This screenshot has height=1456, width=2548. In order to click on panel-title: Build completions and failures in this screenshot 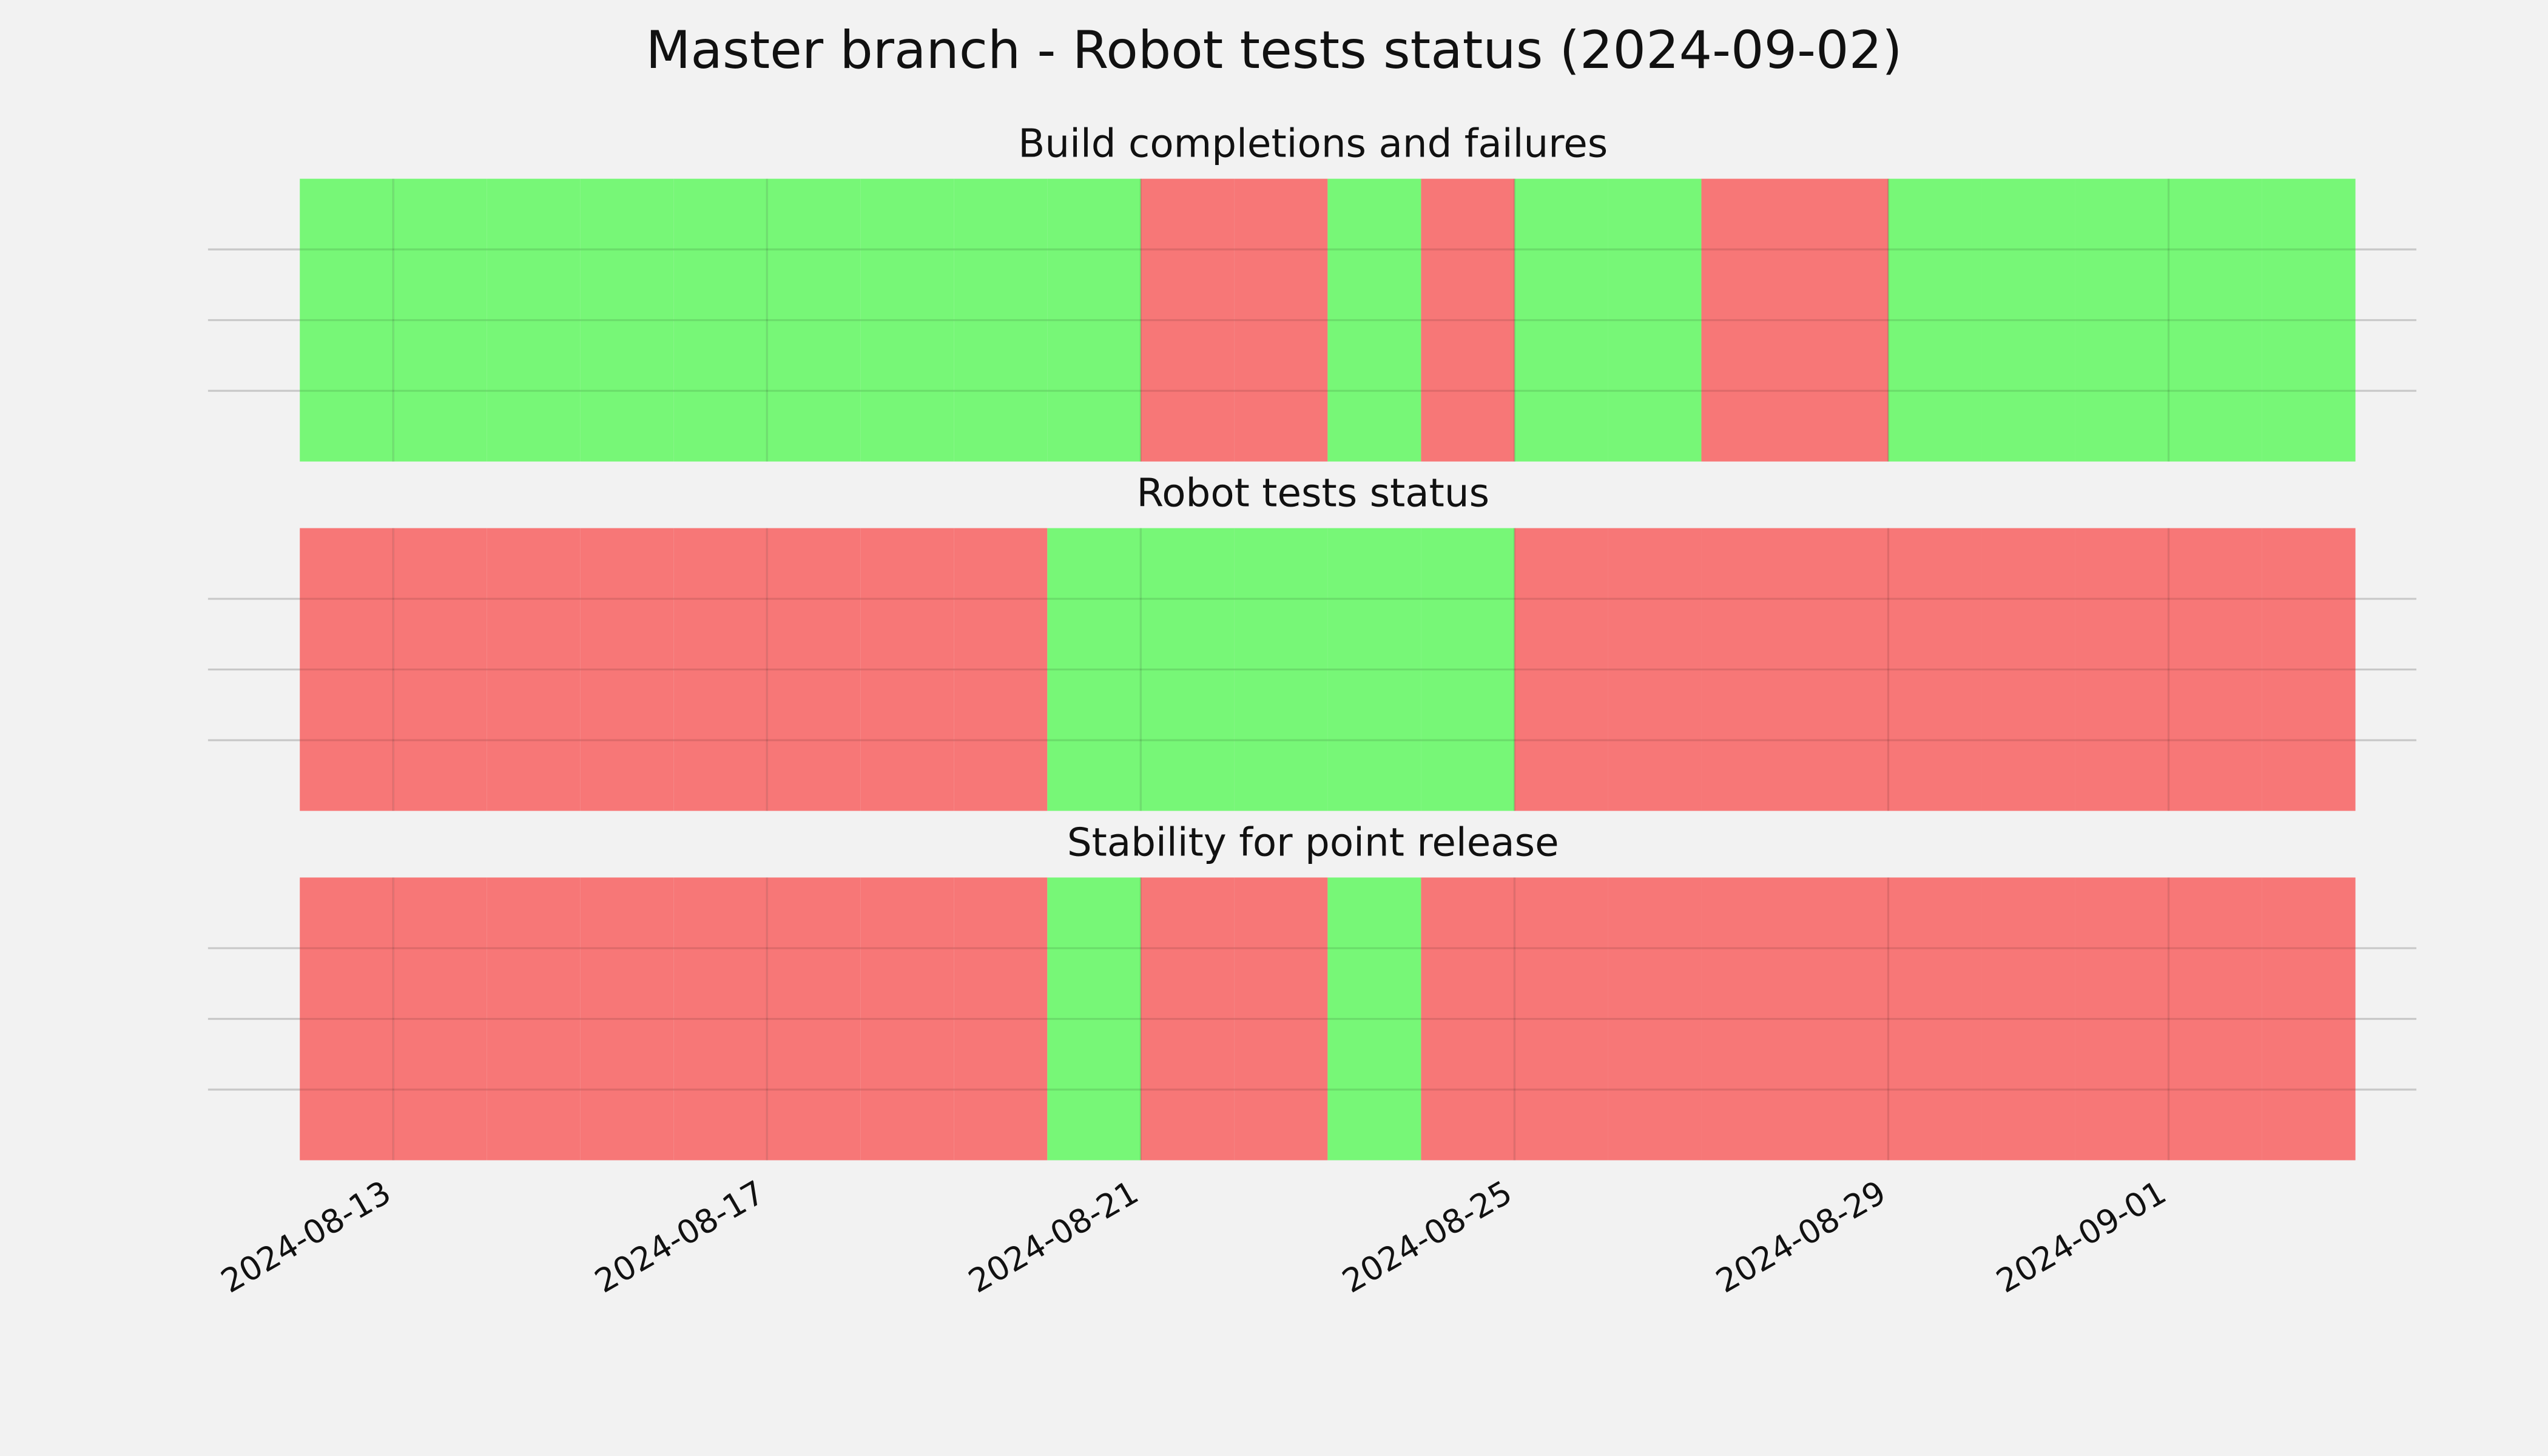, I will do `click(1313, 144)`.